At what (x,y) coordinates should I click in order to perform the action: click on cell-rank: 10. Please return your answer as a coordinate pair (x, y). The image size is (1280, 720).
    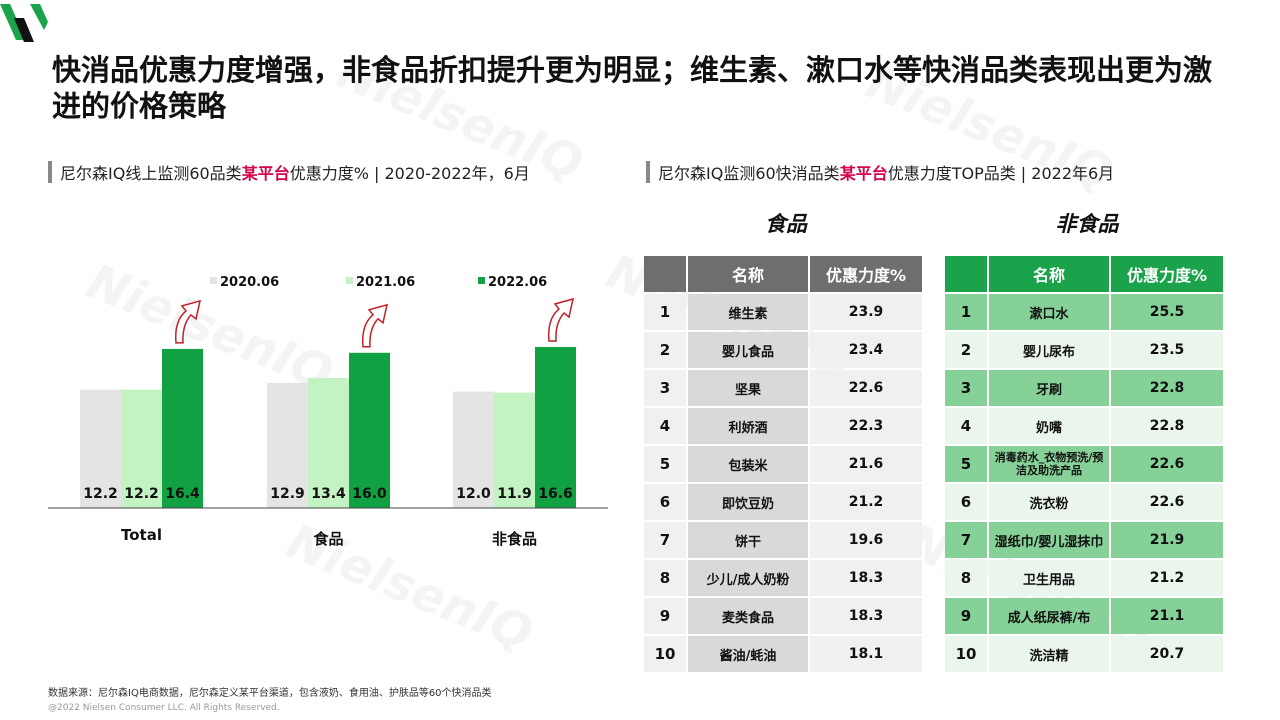
    Looking at the image, I should click on (665, 654).